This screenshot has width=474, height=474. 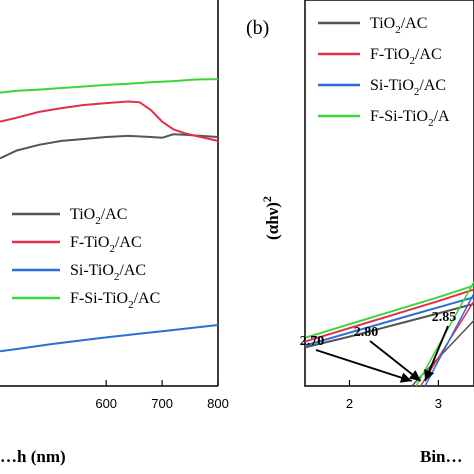 I want to click on legend-entry: F-Si-TiO2/AC, so click(x=115, y=300).